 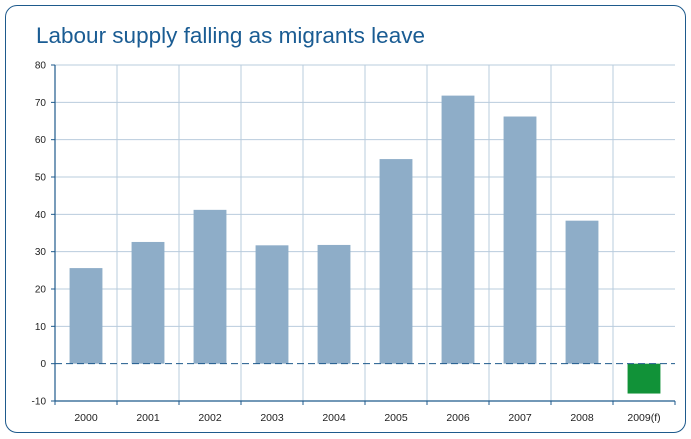 I want to click on y-tick-label: 10, so click(x=41, y=327).